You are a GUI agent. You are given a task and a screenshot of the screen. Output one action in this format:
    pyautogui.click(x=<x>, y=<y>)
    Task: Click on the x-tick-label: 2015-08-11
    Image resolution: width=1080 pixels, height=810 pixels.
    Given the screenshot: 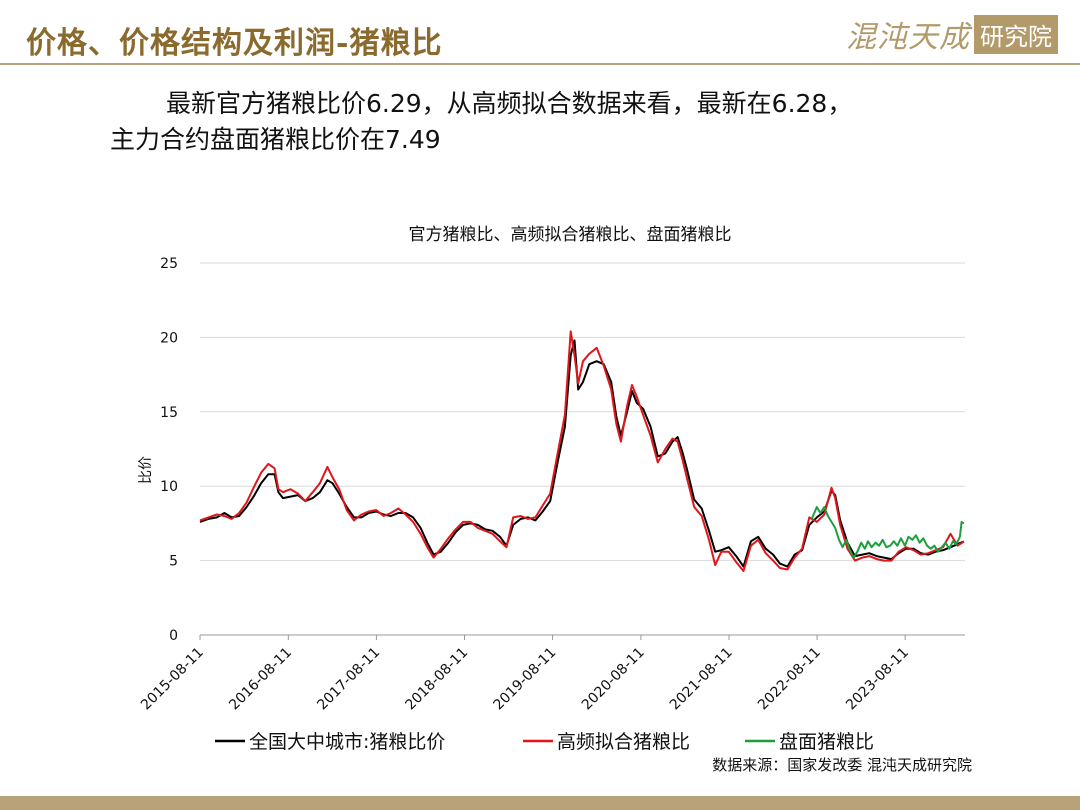 What is the action you would take?
    pyautogui.click(x=172, y=679)
    